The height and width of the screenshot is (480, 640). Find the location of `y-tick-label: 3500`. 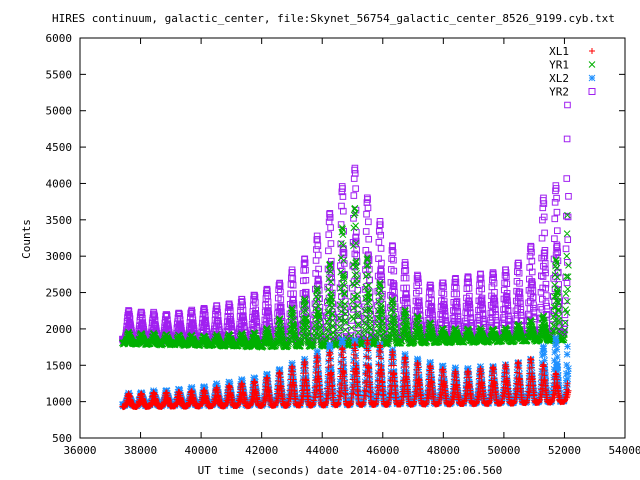

y-tick-label: 3500 is located at coordinates (59, 220).